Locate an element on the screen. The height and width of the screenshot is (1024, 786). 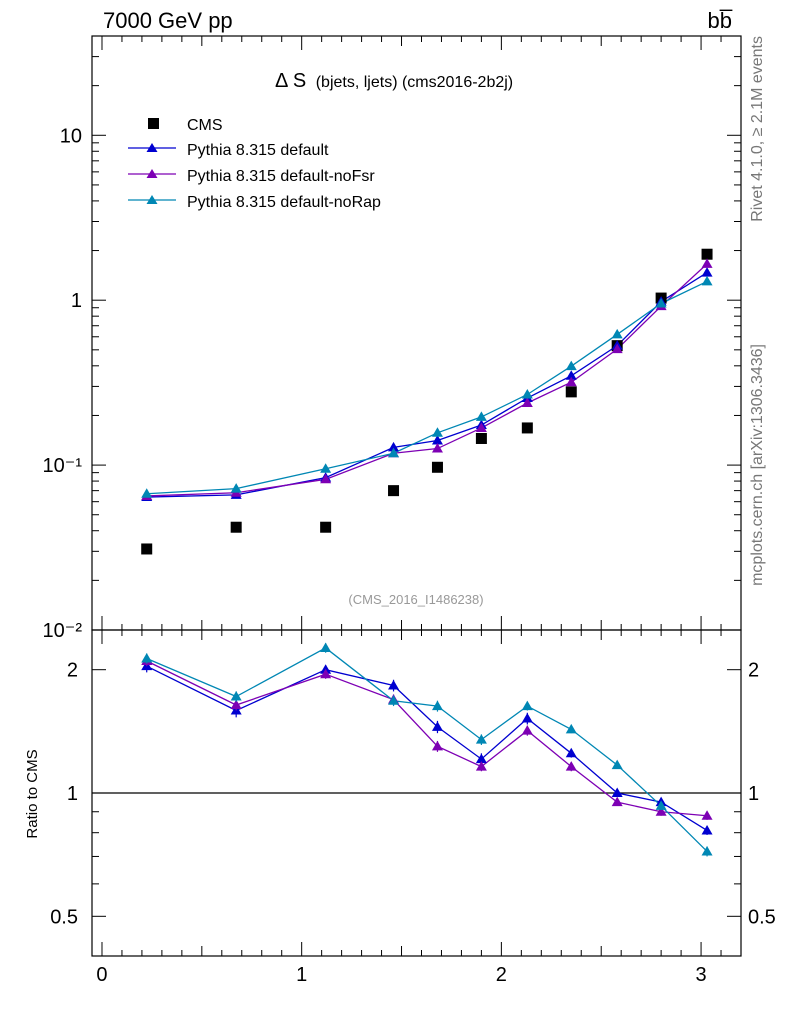
main-y-tick-label: 10 is located at coordinates (71, 136).